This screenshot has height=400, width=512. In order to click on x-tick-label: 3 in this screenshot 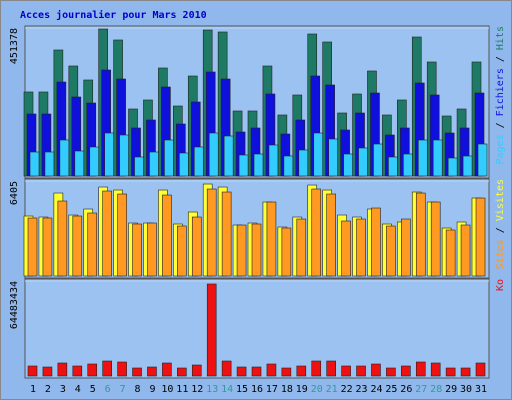, I will do `click(63, 389)`.